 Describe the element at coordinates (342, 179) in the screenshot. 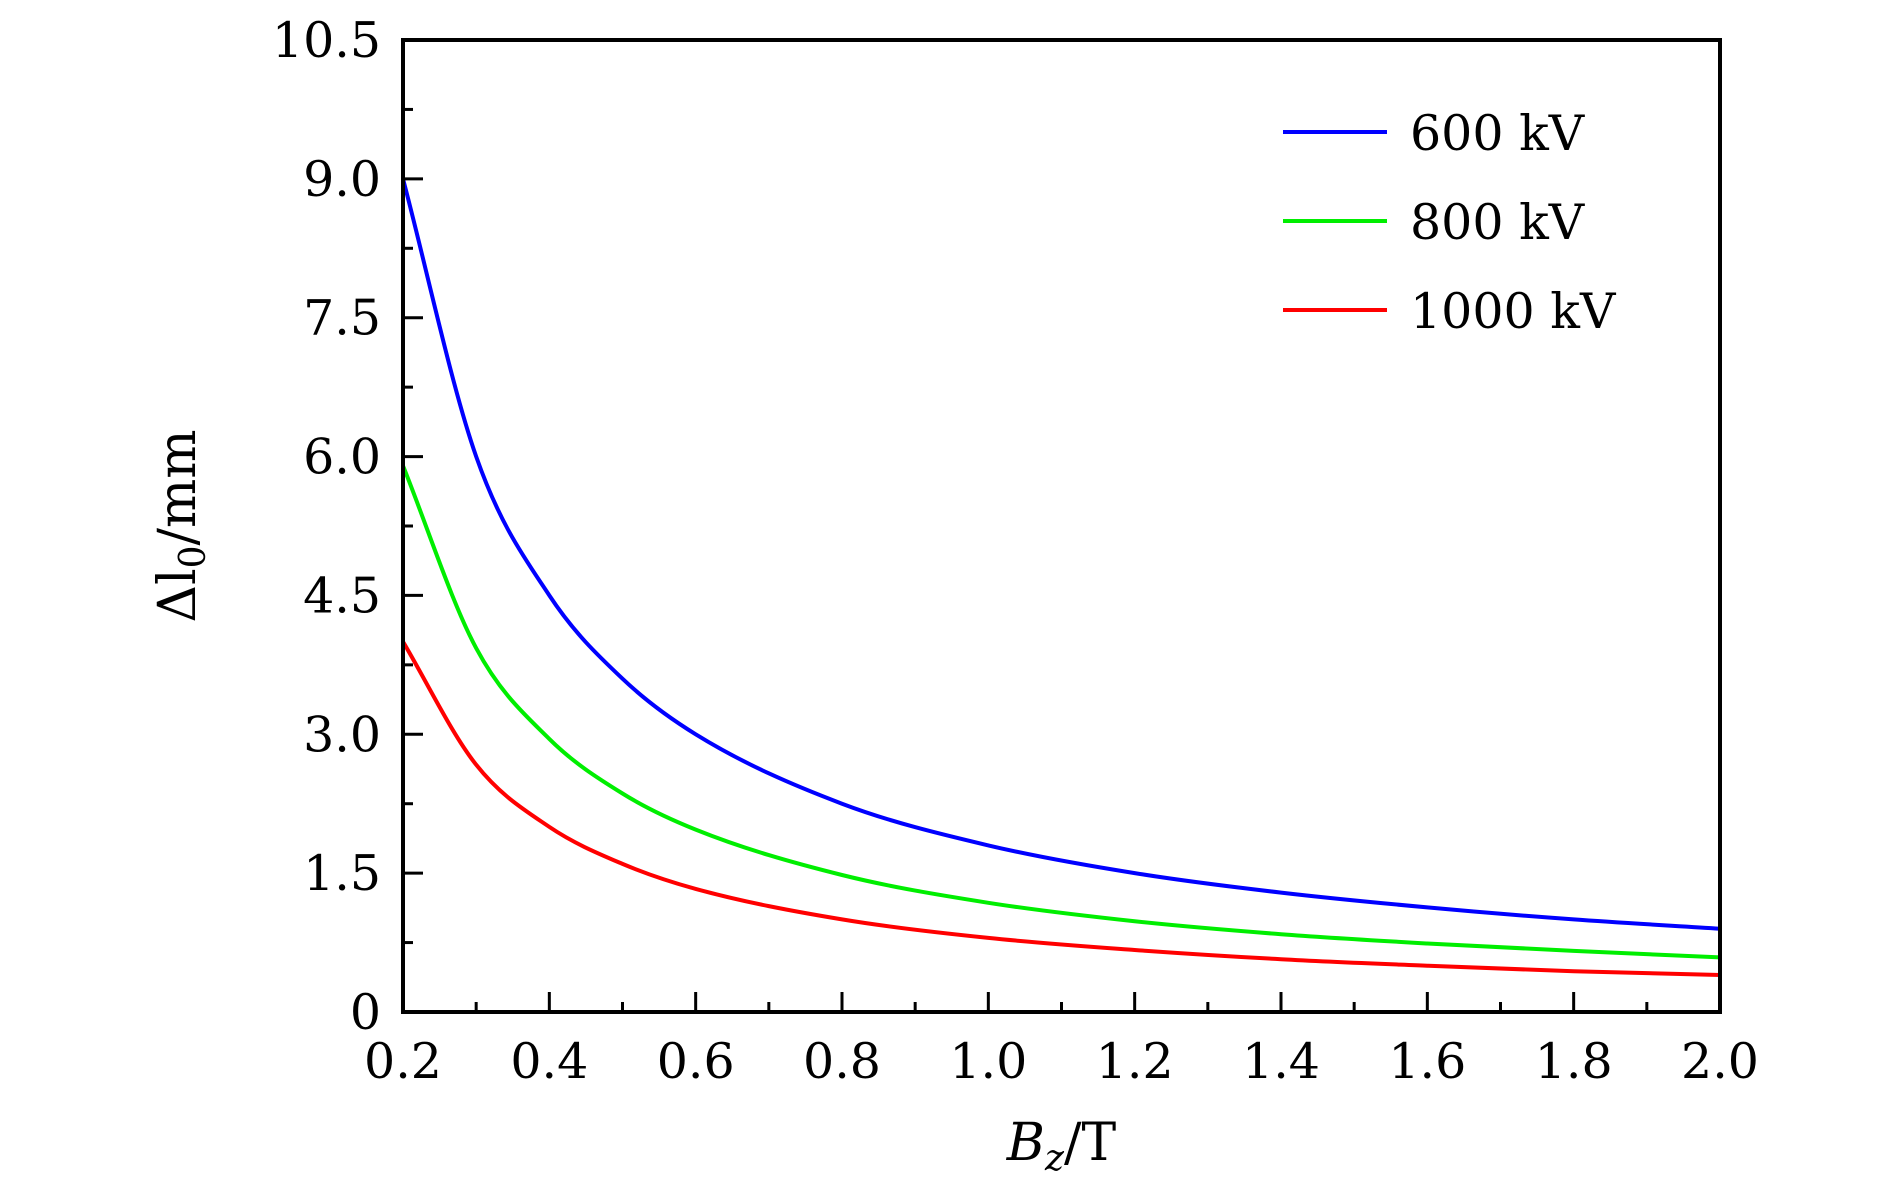

I see `y-tick-label: 9.0` at that location.